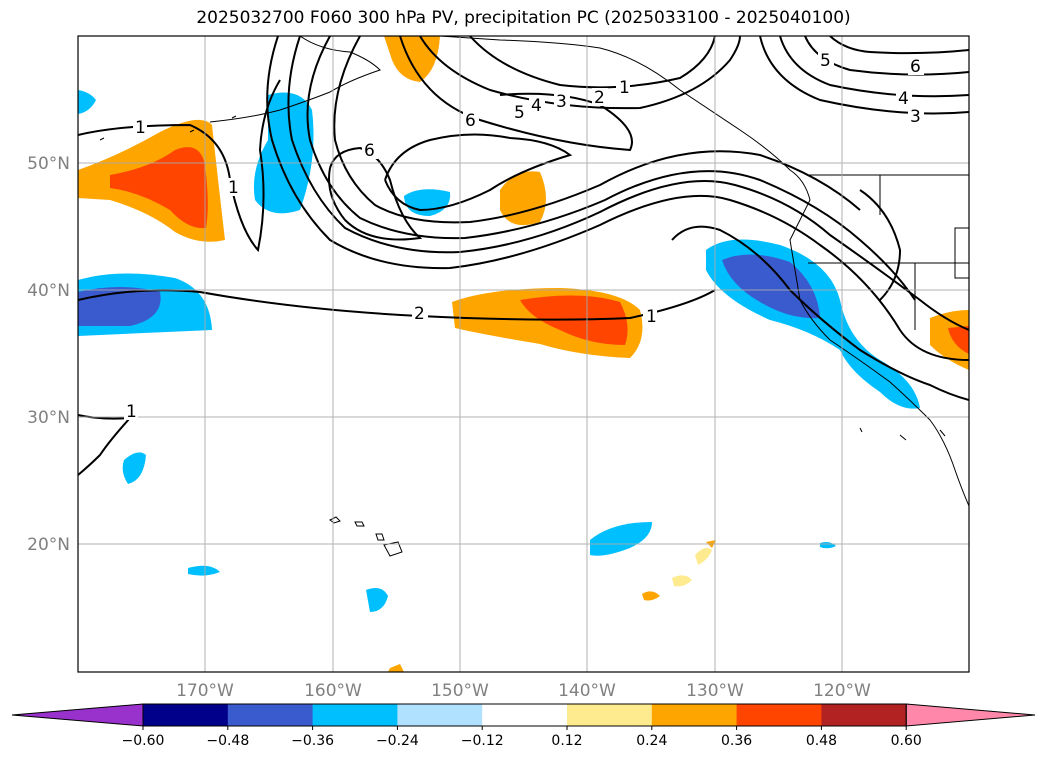 The height and width of the screenshot is (765, 1047). Describe the element at coordinates (77, 715) in the screenshot. I see `colorbar-extend-low` at that location.